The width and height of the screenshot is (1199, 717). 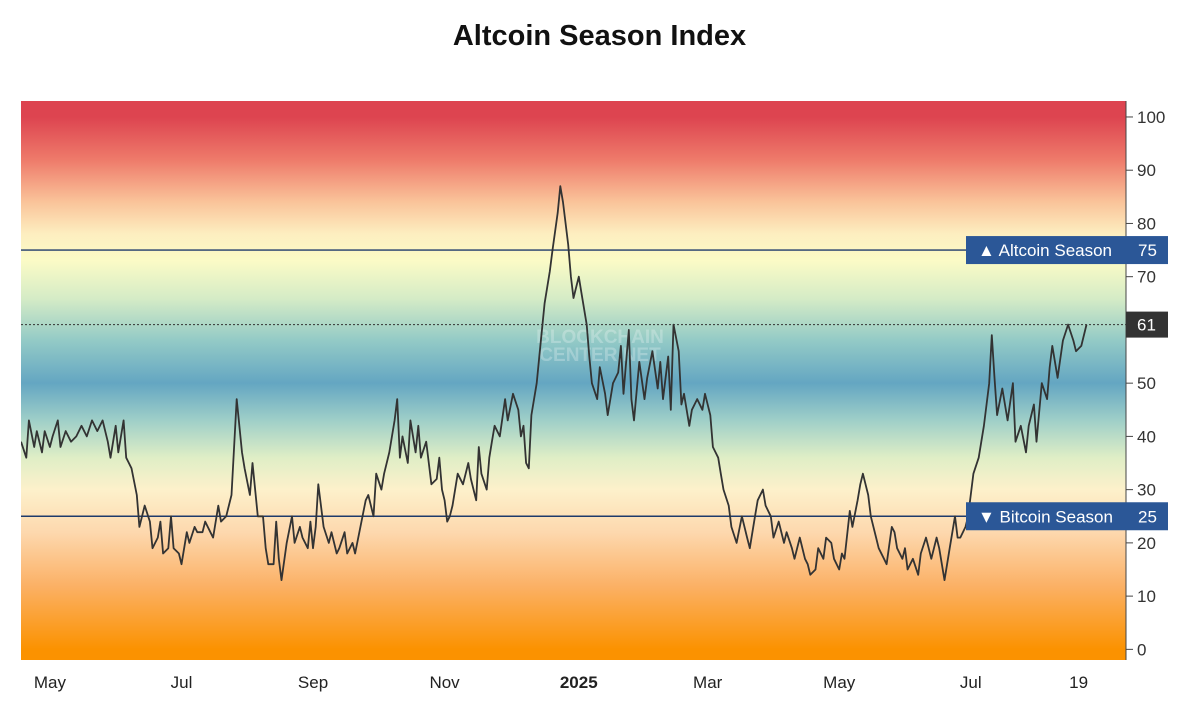 I want to click on chart-title: Altcoin Season Index, so click(x=599, y=36).